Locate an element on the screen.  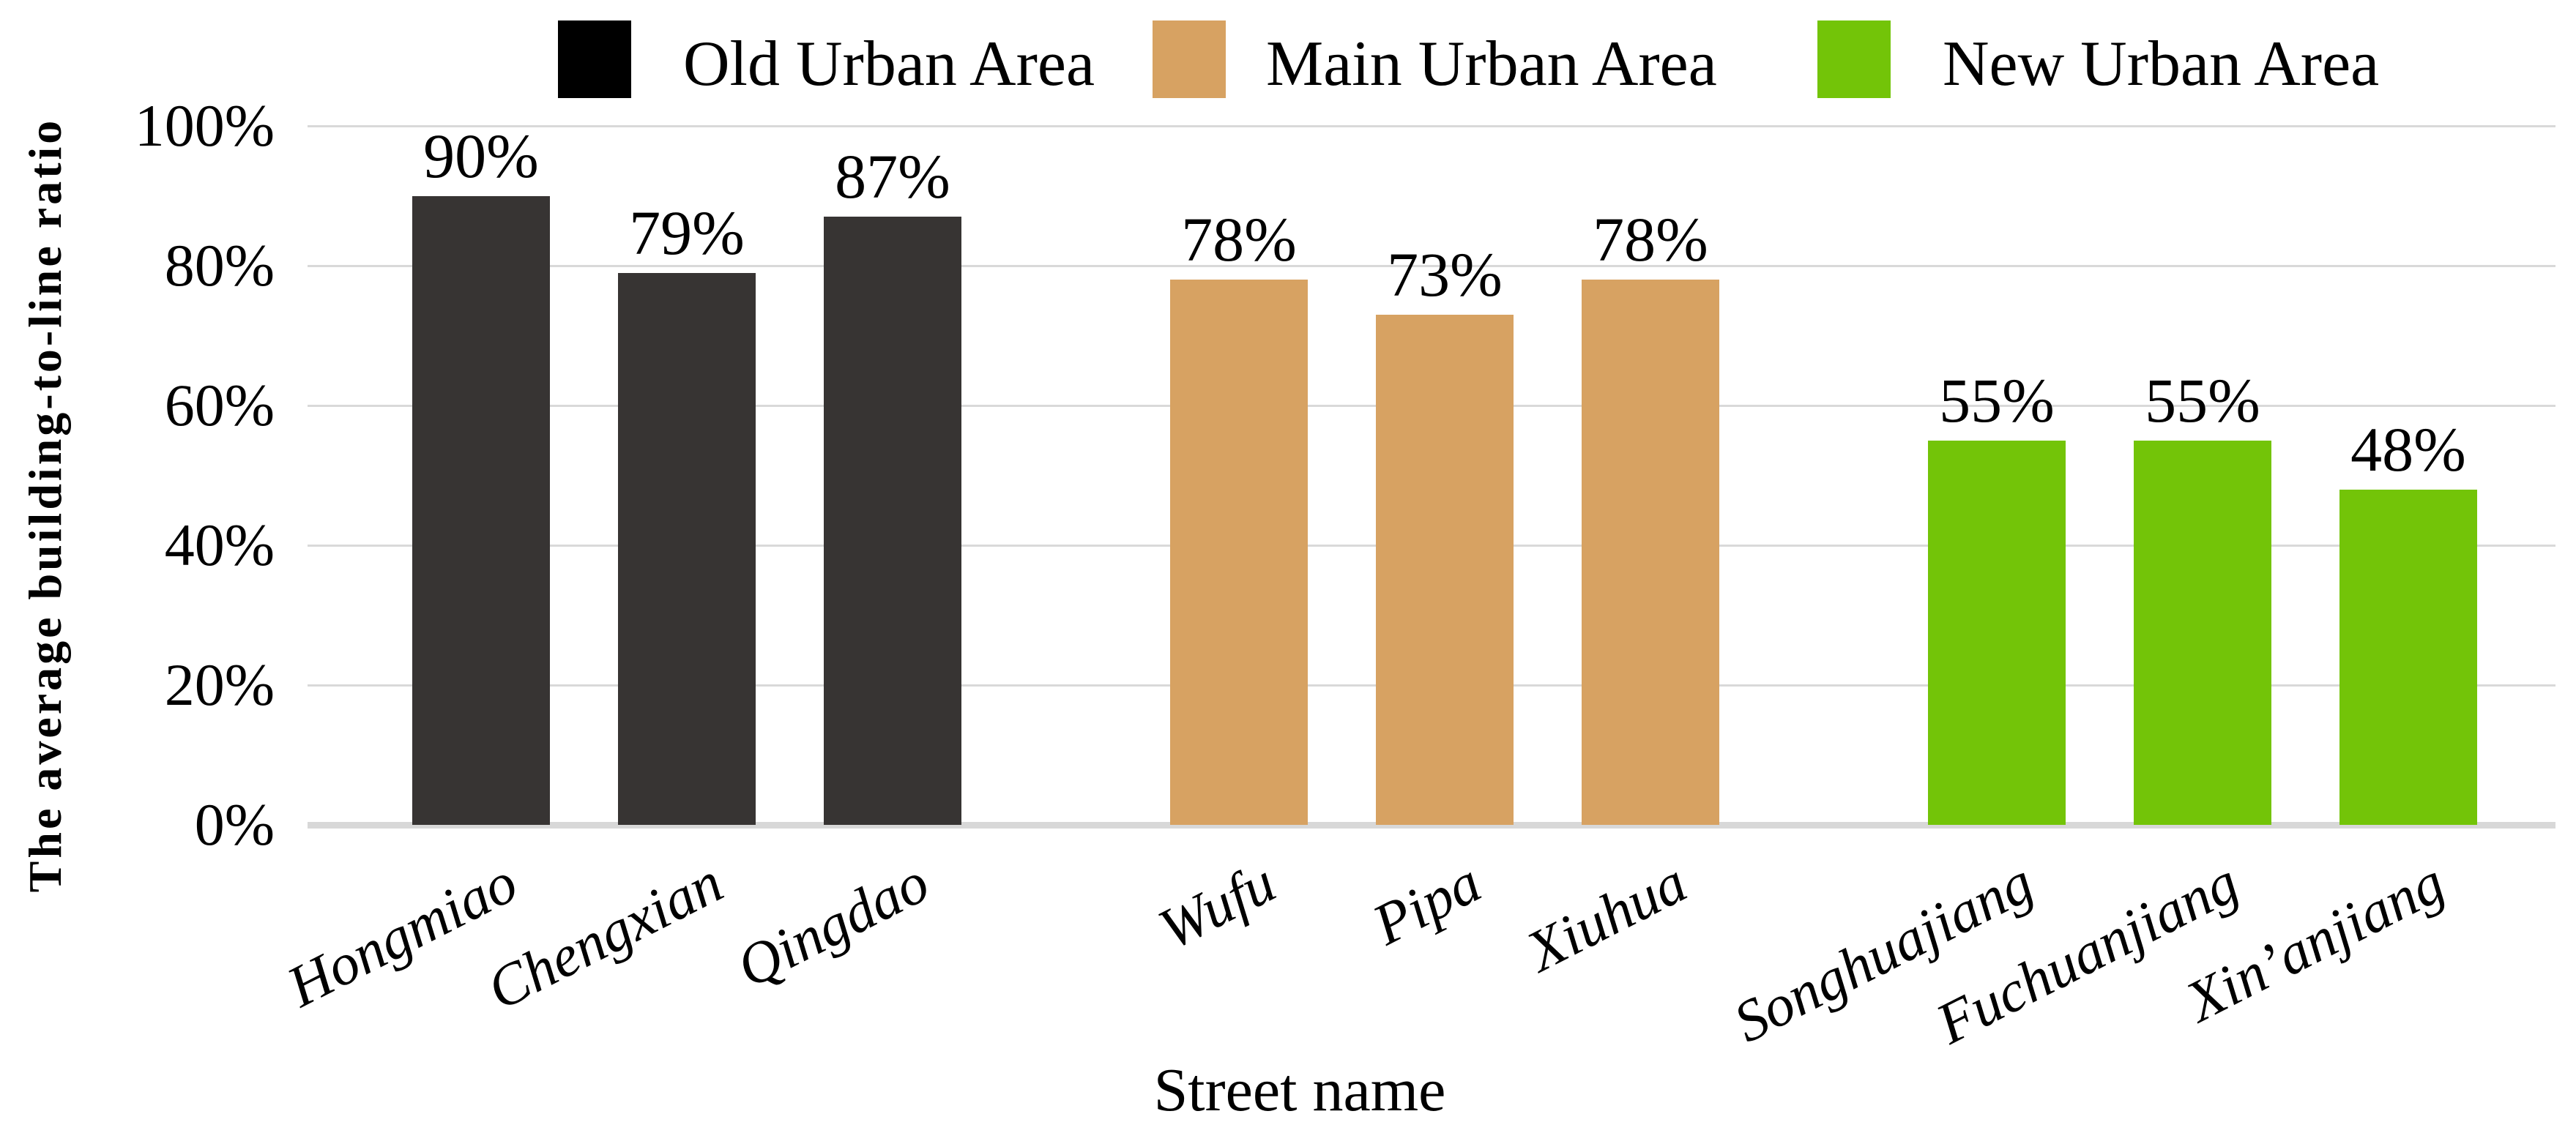
x-axis-title: Street name is located at coordinates (1299, 1090).